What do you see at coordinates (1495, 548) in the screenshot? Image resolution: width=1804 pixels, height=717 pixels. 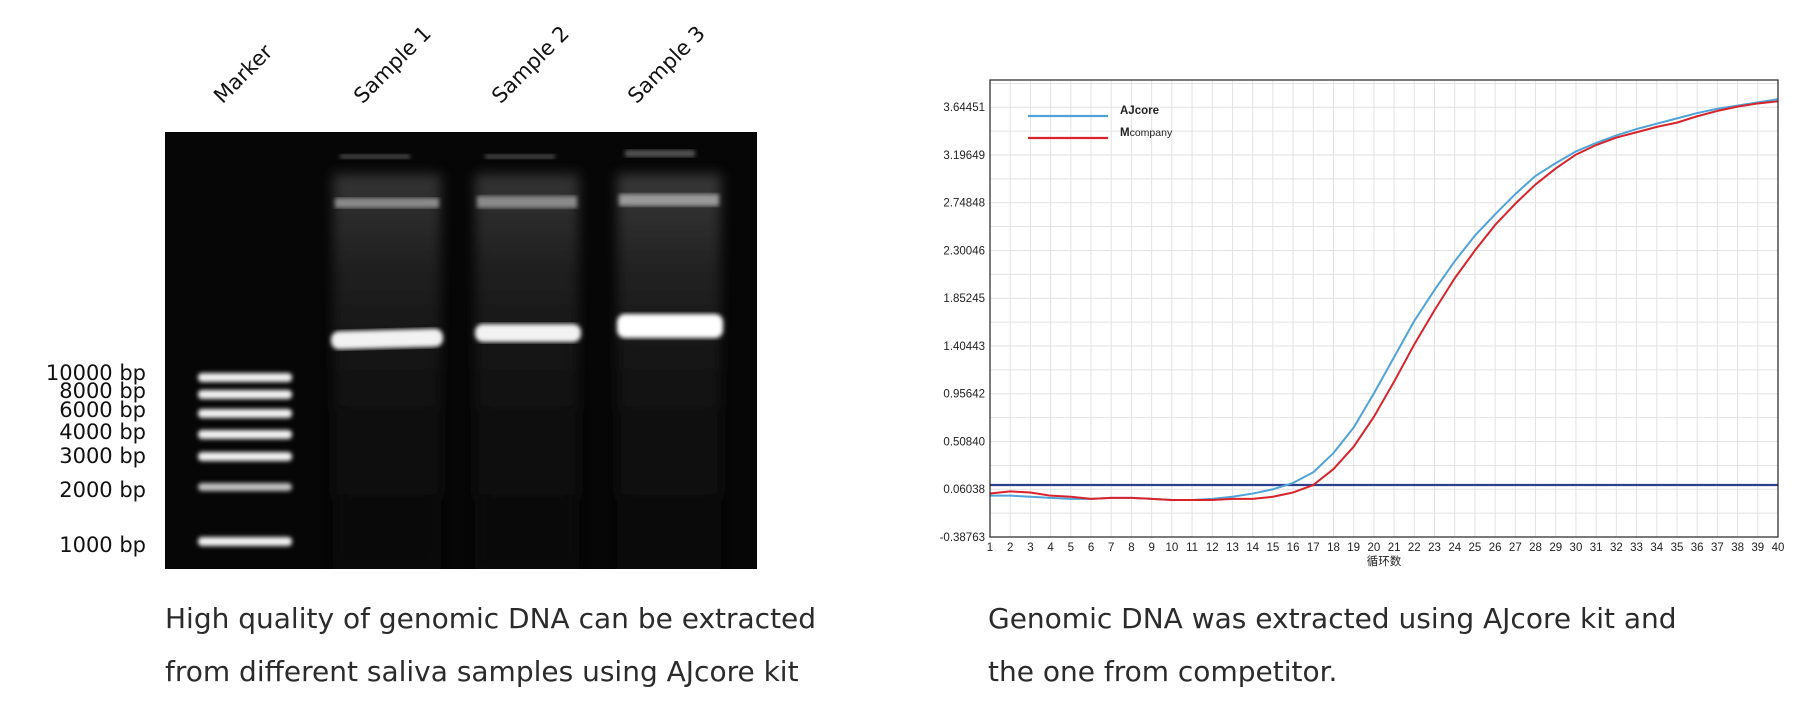 I see `x-tick-label: 26` at bounding box center [1495, 548].